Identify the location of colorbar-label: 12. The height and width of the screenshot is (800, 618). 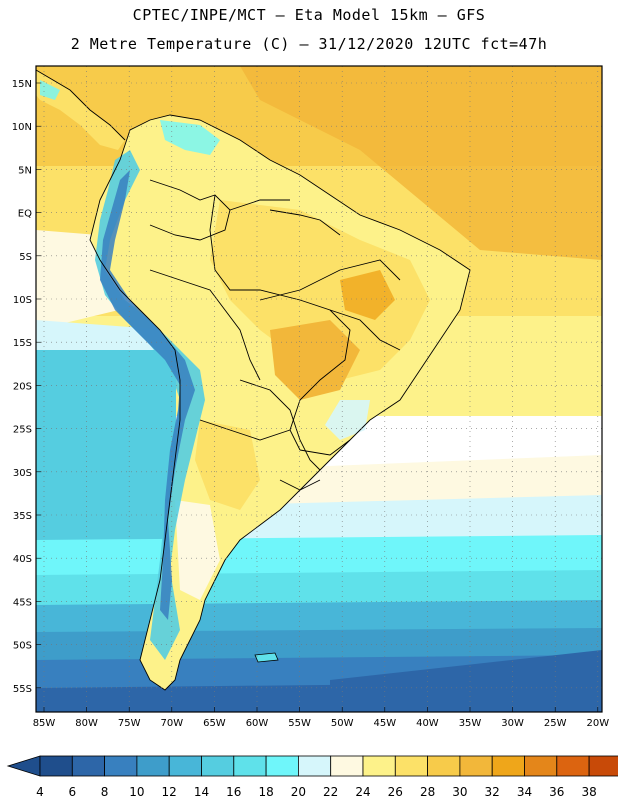
(169, 792).